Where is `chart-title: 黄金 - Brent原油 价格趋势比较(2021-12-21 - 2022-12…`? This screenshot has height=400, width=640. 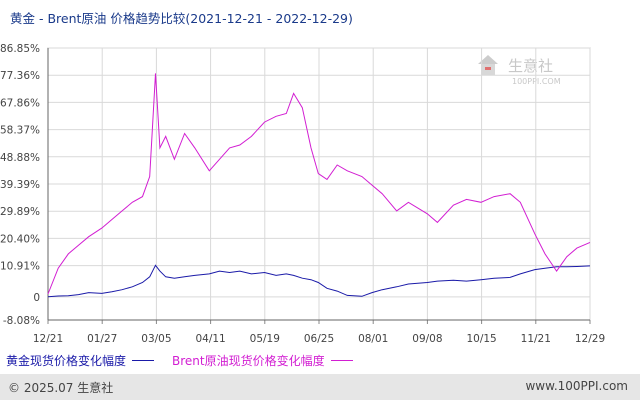
chart-title: 黄金 - Brent原油 价格趋势比较(2021-12-21 - 2022-12… is located at coordinates (181, 18).